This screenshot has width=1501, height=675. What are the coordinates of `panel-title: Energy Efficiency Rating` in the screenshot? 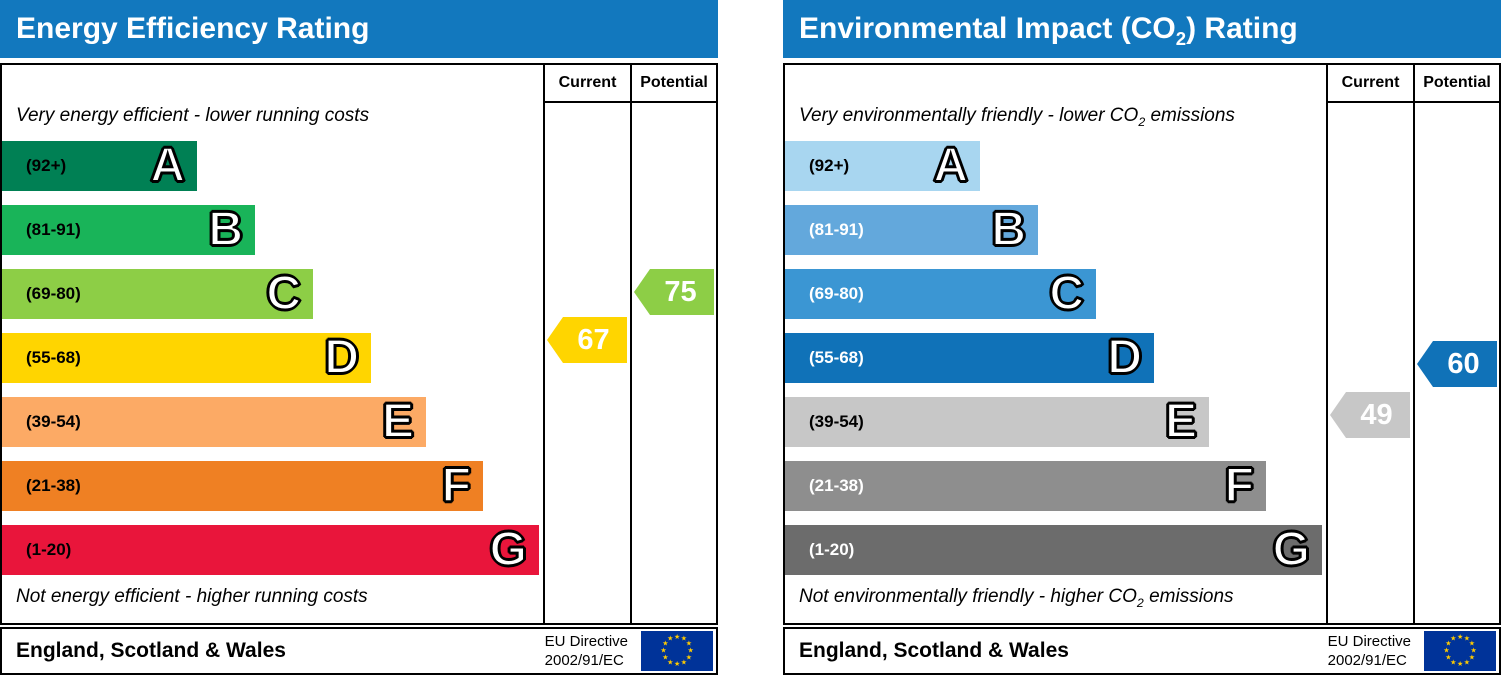 It's located at (359, 29).